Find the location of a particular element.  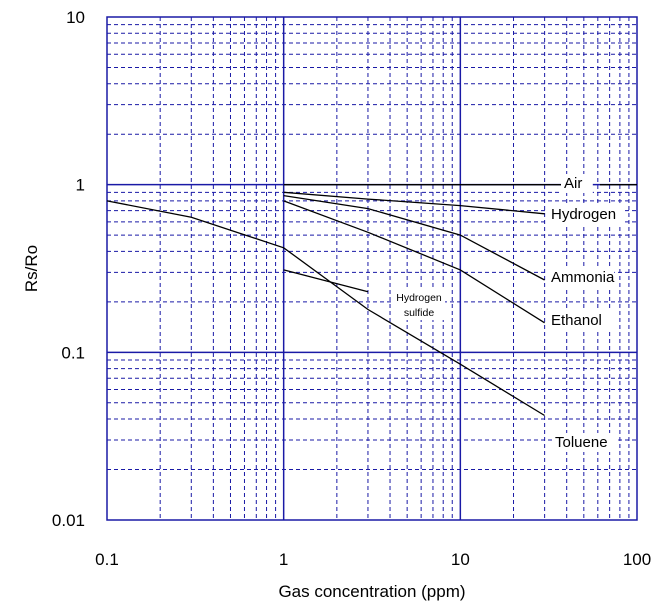

x-axis-title: Gas concentration (ppm) is located at coordinates (371, 591).